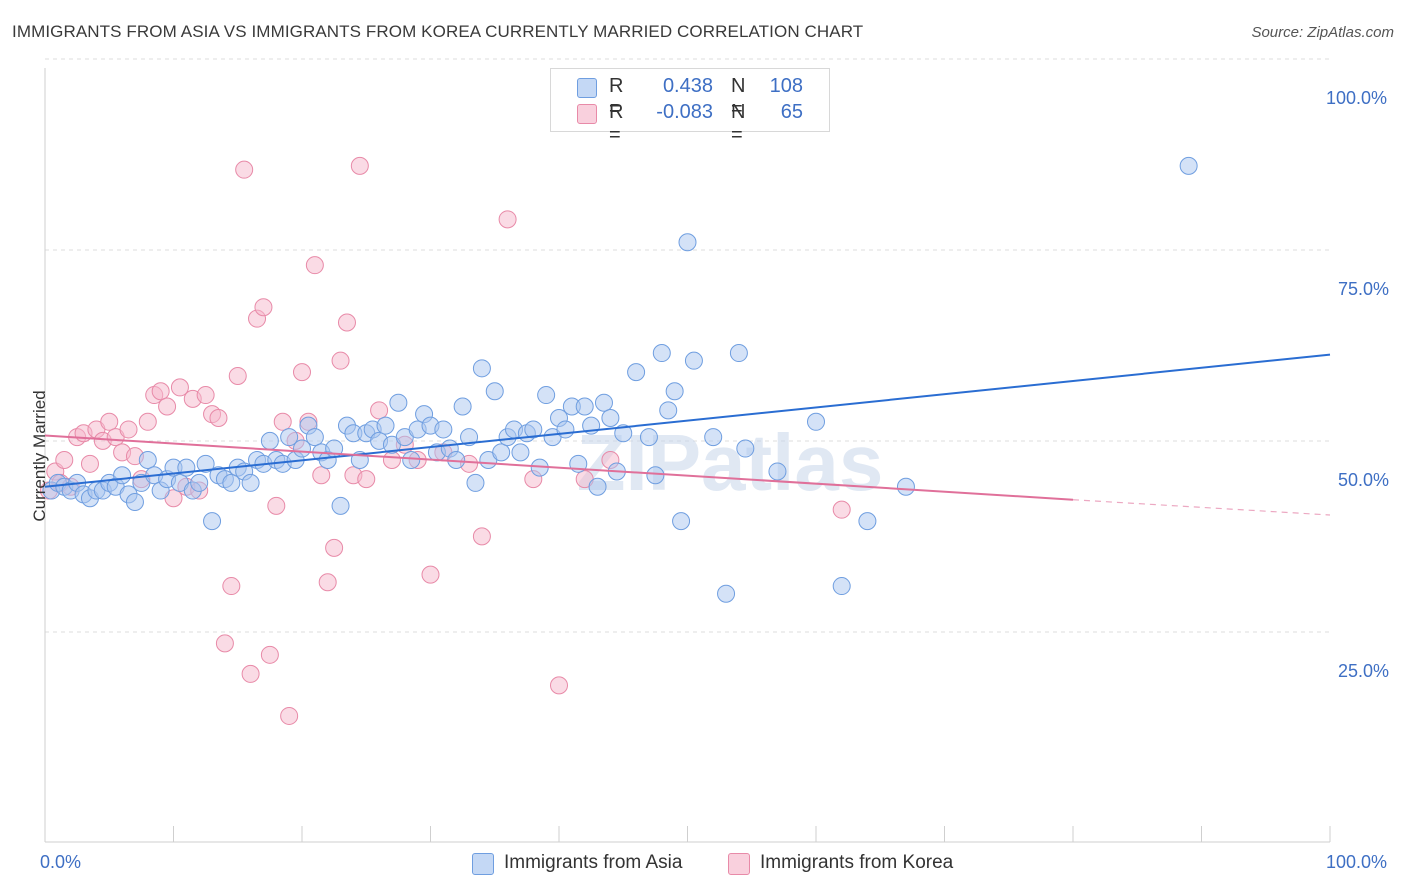 The height and width of the screenshot is (892, 1406). Describe the element at coordinates (739, 864) in the screenshot. I see `korea-legend-swatch` at that location.